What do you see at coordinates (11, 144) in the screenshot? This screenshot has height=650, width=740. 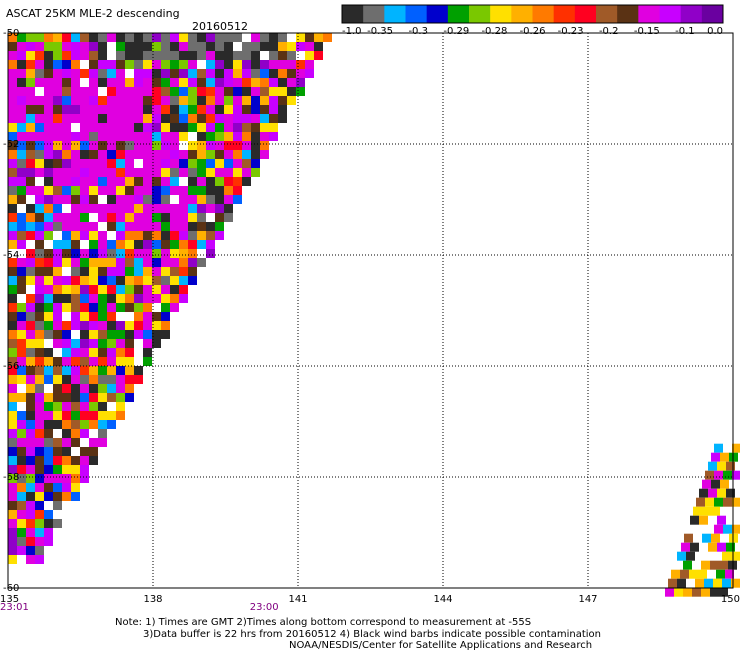 I see `lat-tick-label: -52` at bounding box center [11, 144].